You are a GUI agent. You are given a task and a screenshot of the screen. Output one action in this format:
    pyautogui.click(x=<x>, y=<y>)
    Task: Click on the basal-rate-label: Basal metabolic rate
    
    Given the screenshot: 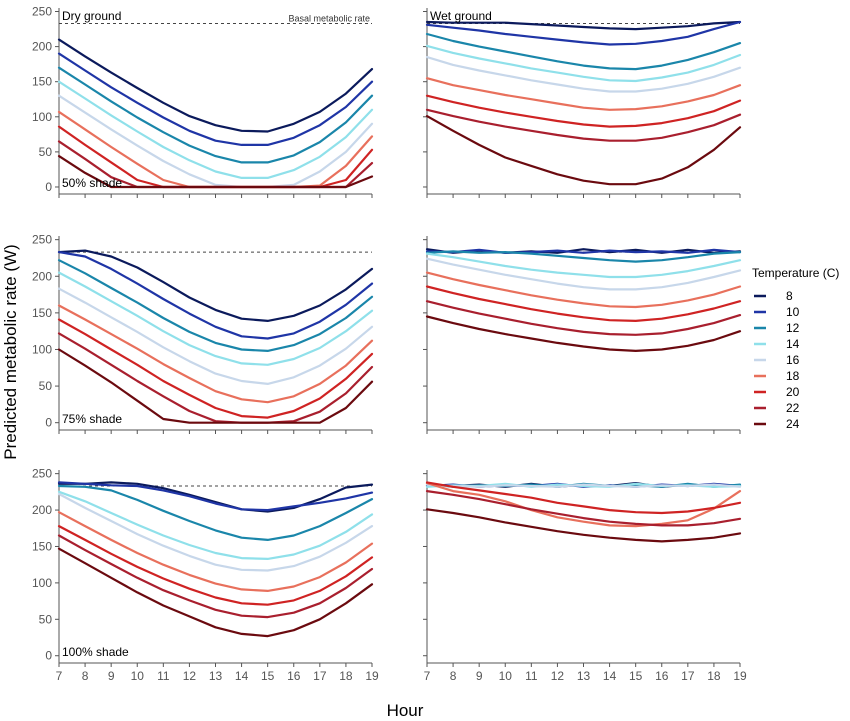 What is the action you would take?
    pyautogui.click(x=329, y=18)
    